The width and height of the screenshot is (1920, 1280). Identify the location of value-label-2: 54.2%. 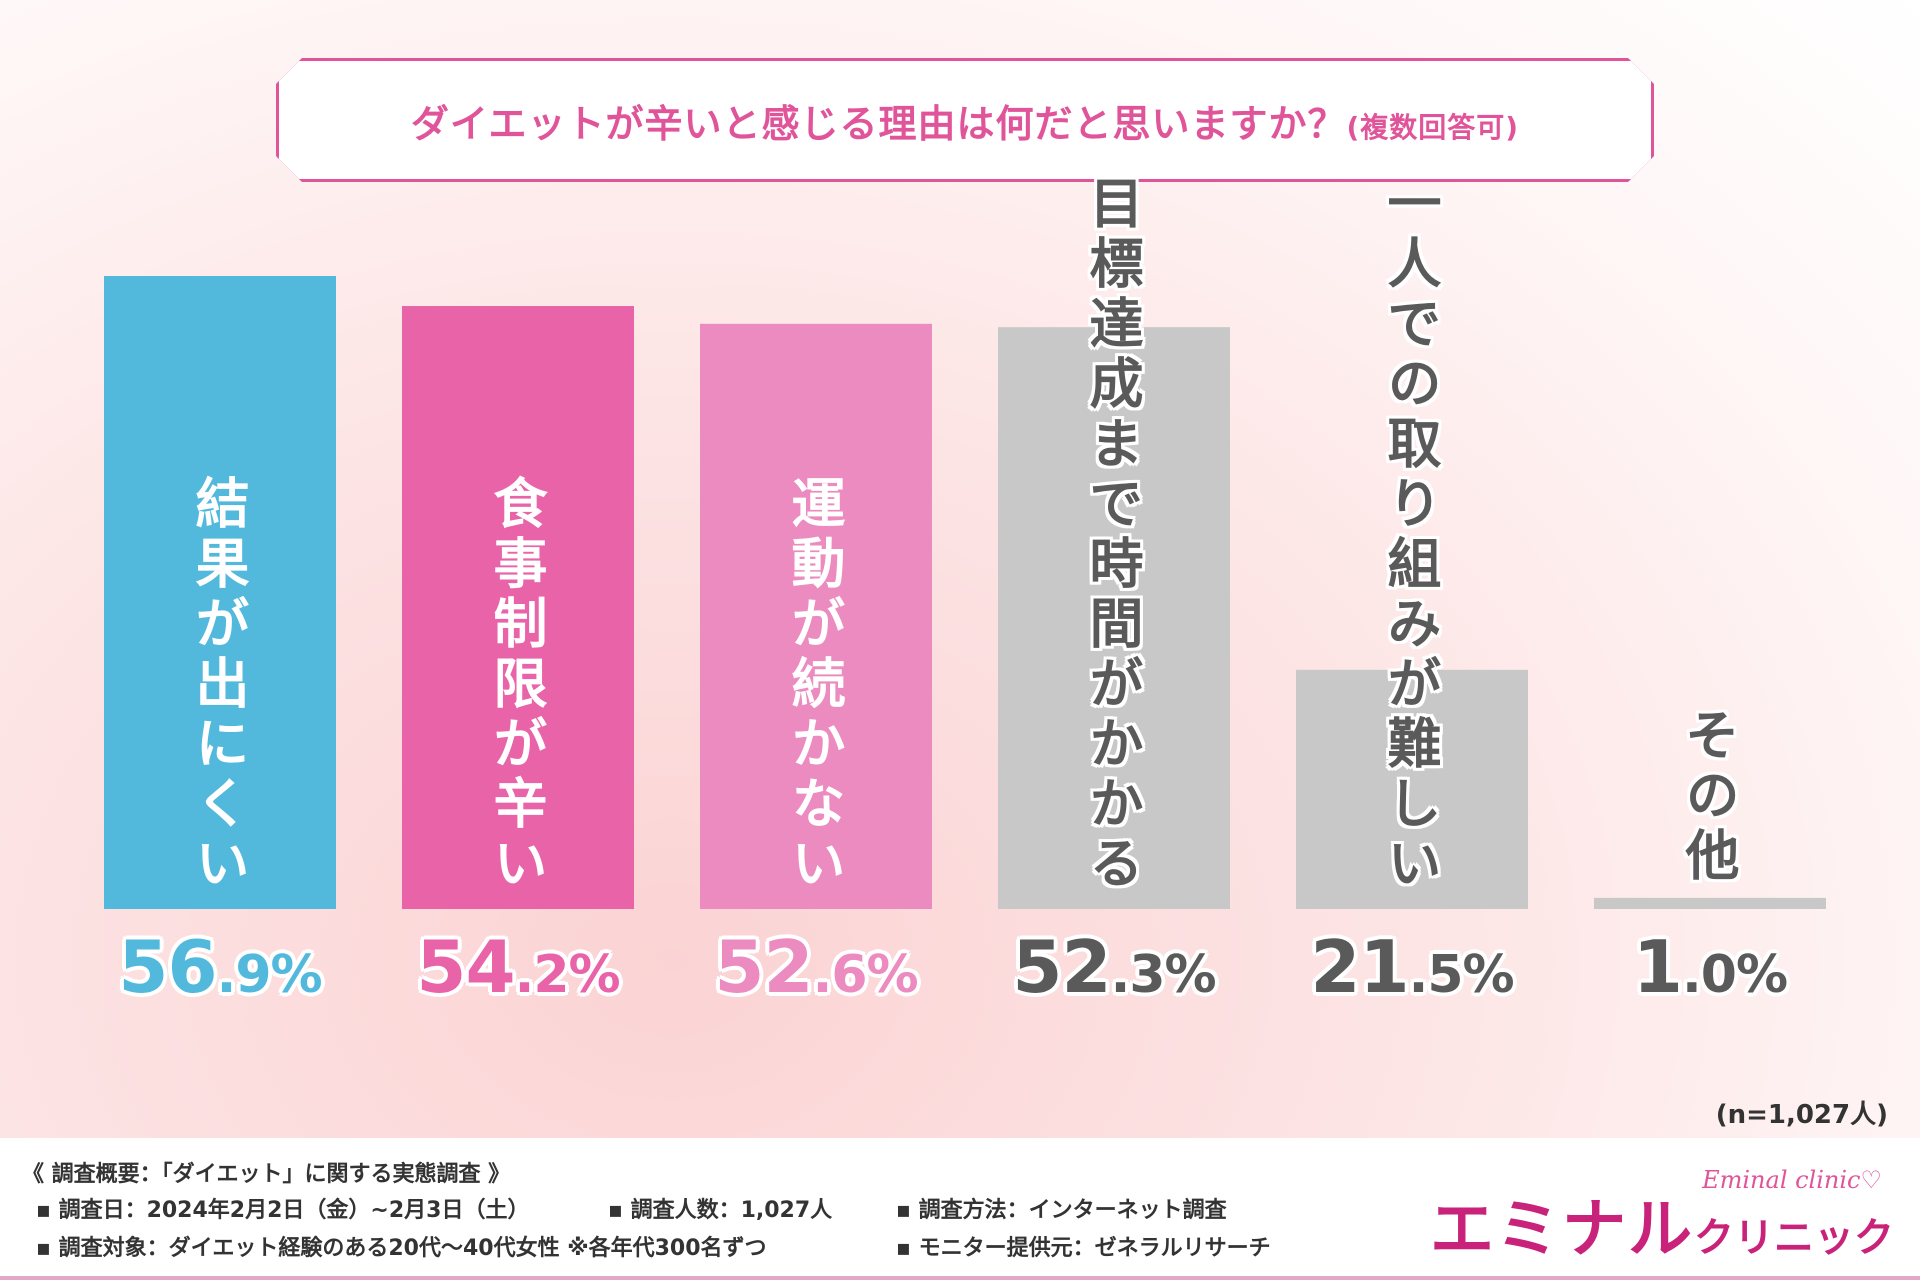
(518, 967).